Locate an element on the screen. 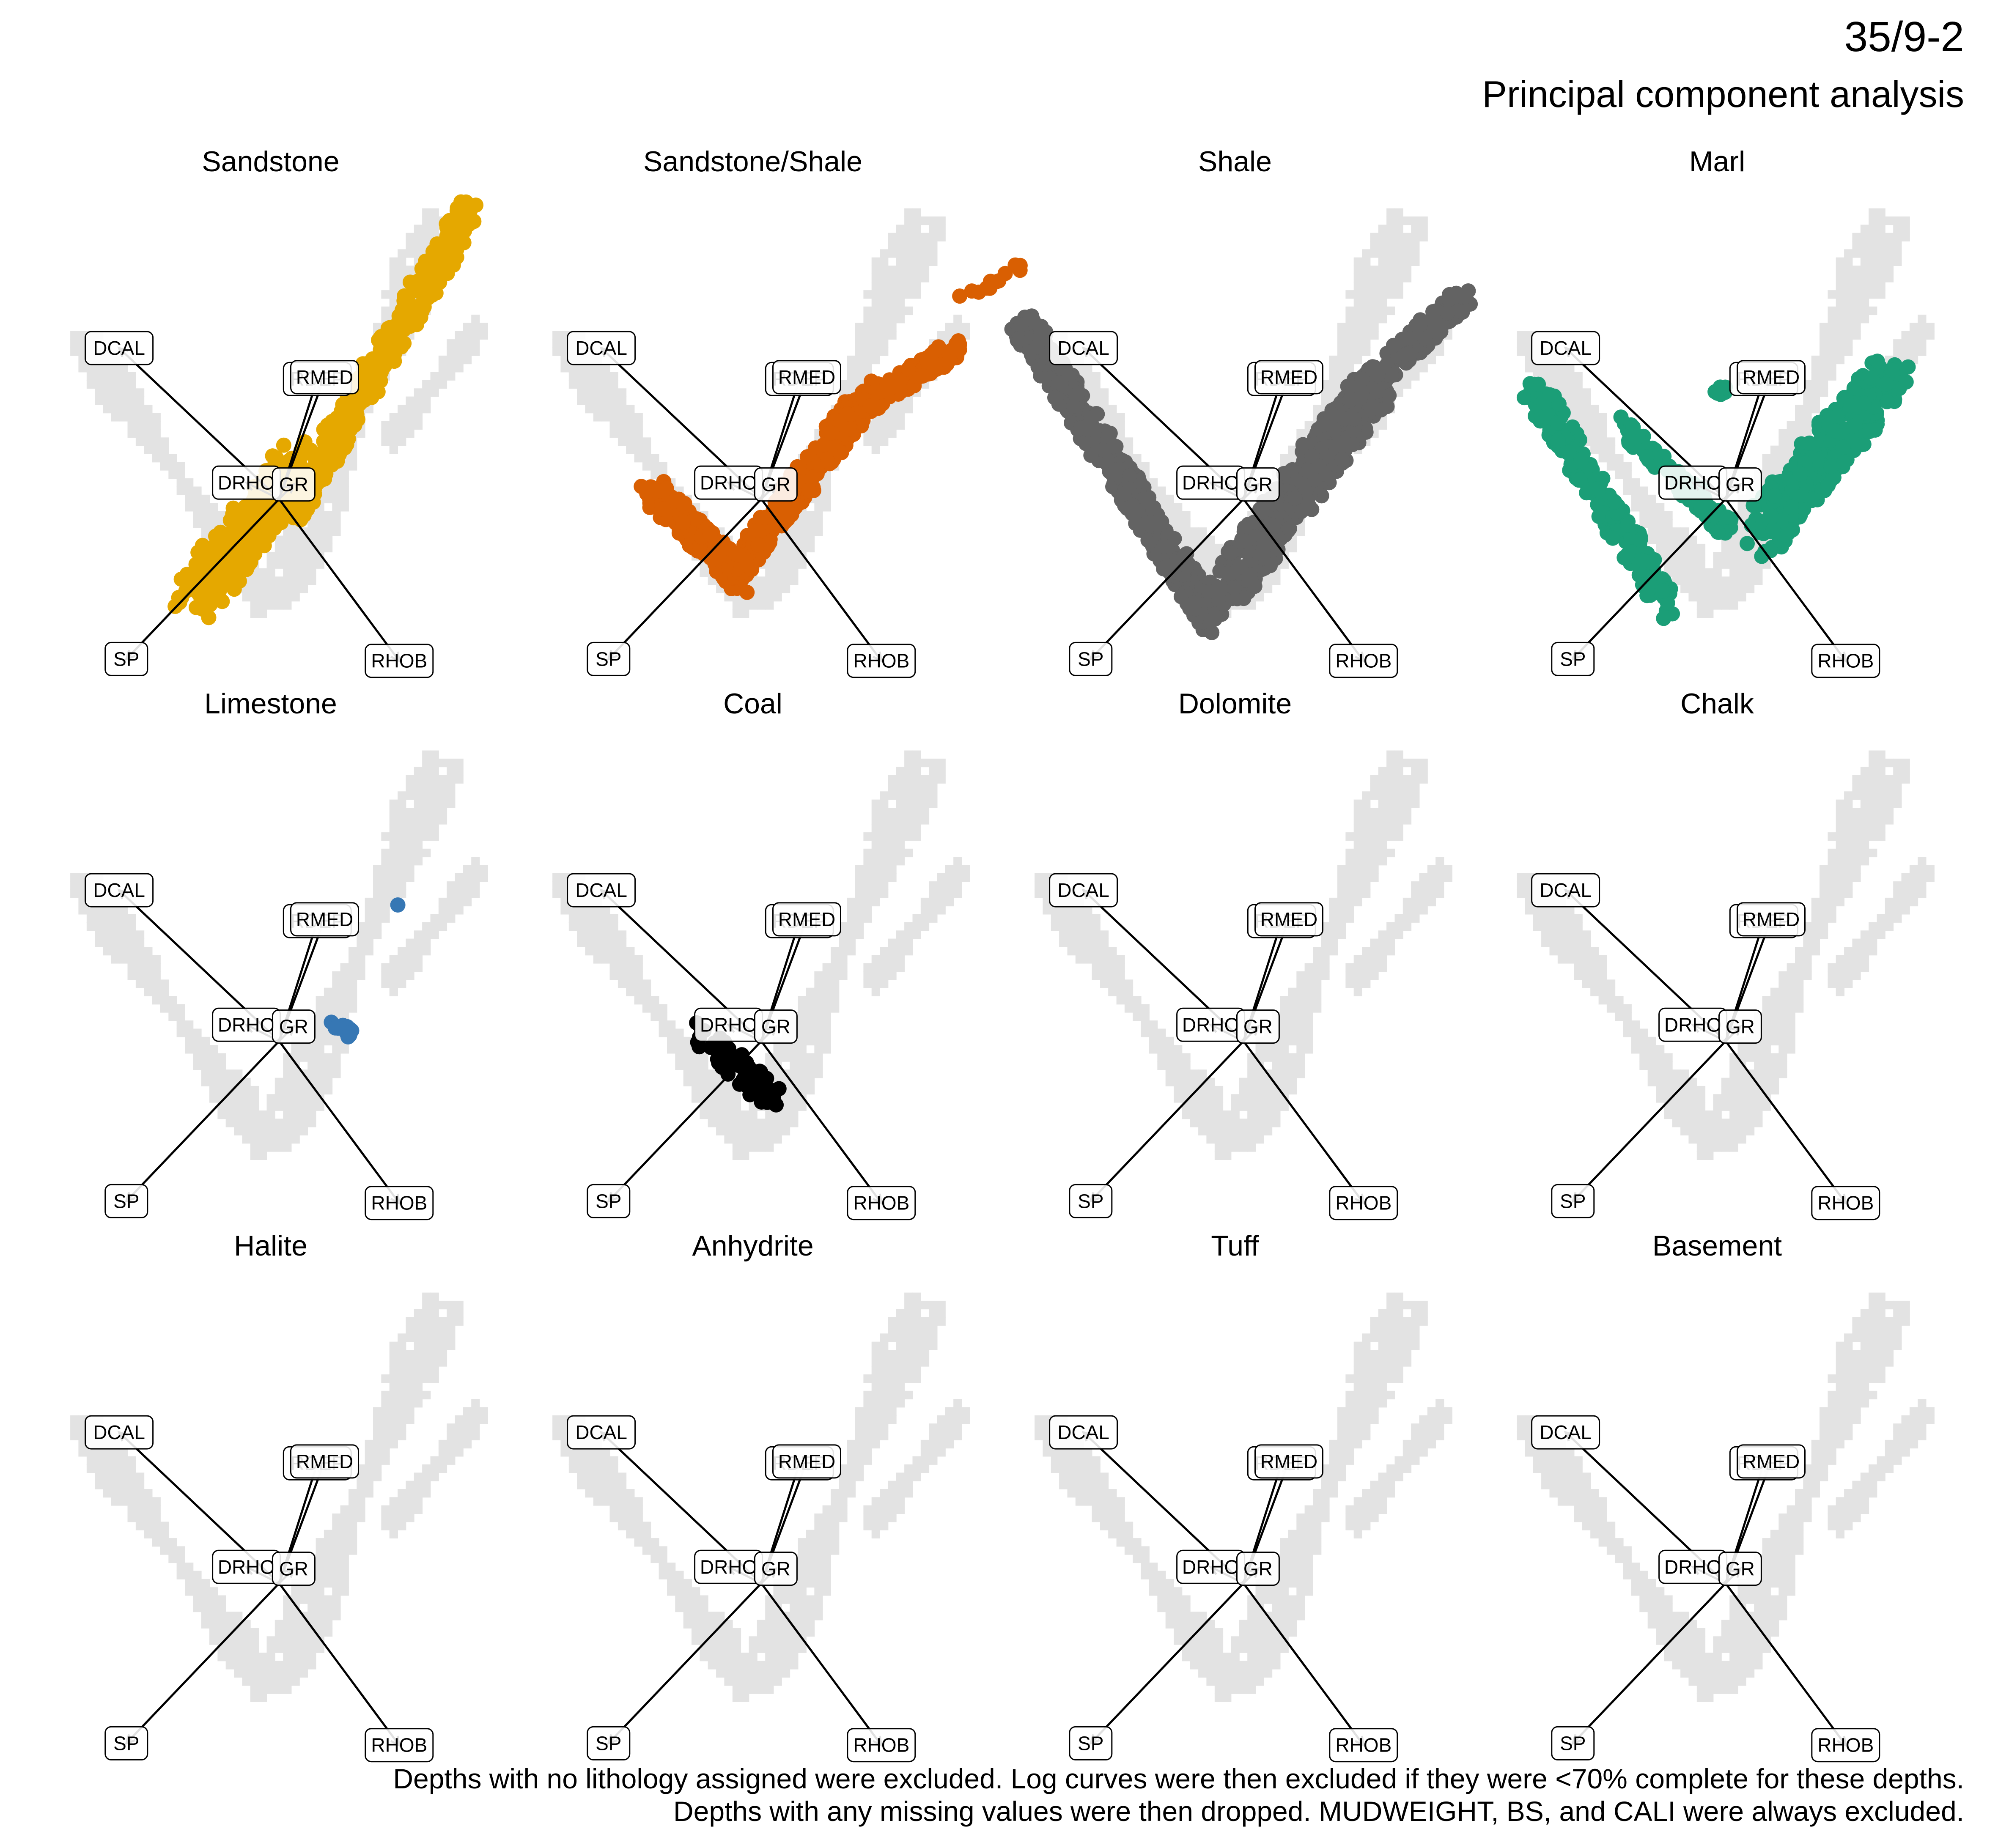 The height and width of the screenshot is (1848, 1998). loading-label-sp: SP is located at coordinates (609, 659).